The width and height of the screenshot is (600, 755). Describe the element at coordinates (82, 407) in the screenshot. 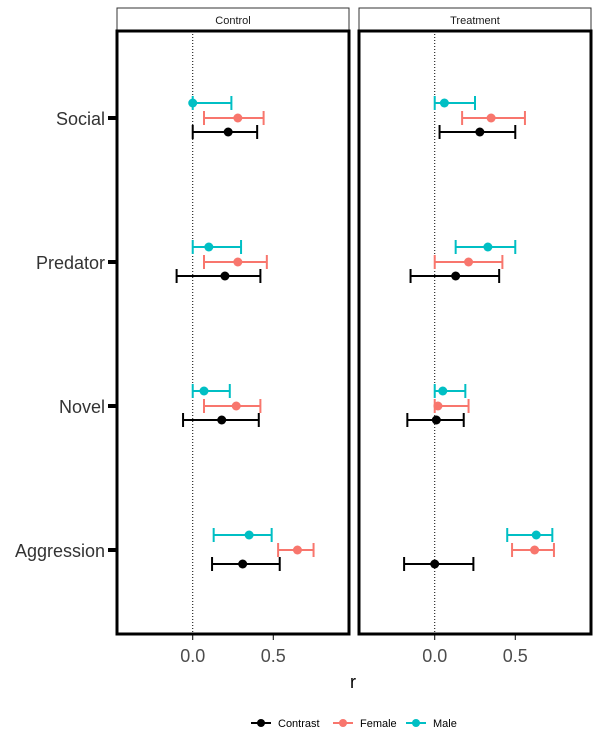

I see `y-tick-label-novel: Novel` at that location.